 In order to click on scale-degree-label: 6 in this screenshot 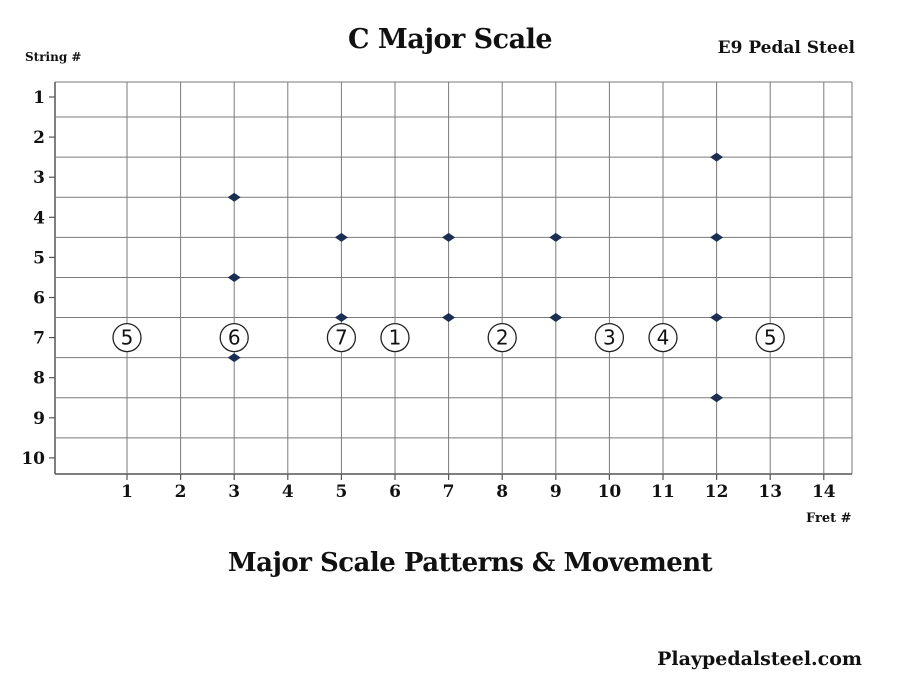, I will do `click(234, 338)`.